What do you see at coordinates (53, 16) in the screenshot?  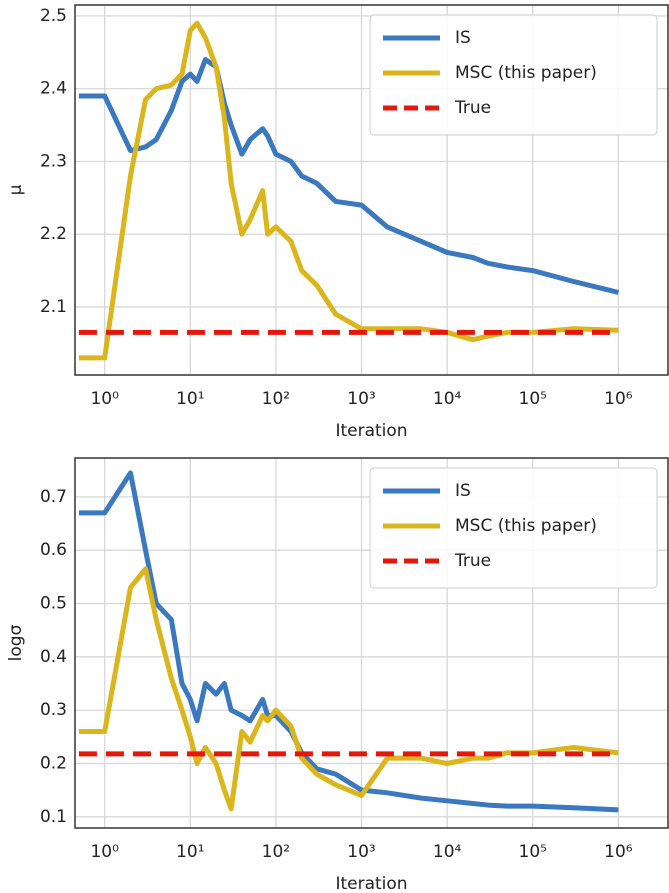 I see `y-tick-label: 2.5` at bounding box center [53, 16].